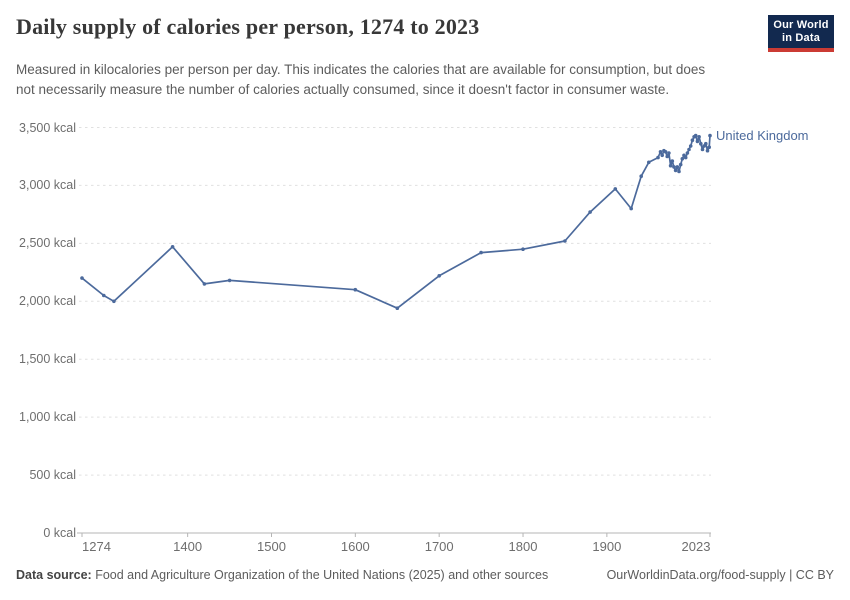  Describe the element at coordinates (271, 546) in the screenshot. I see `x-tick-label: 1500` at that location.